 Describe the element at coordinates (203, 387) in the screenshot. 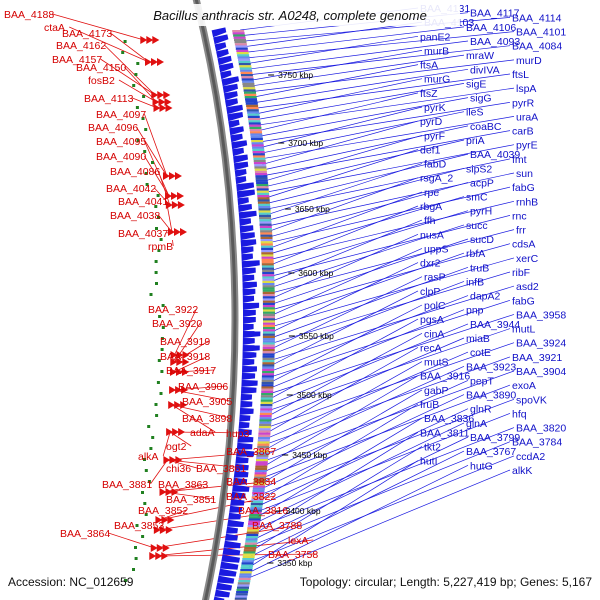

I see `gene-label-forward: BAA_3906` at that location.